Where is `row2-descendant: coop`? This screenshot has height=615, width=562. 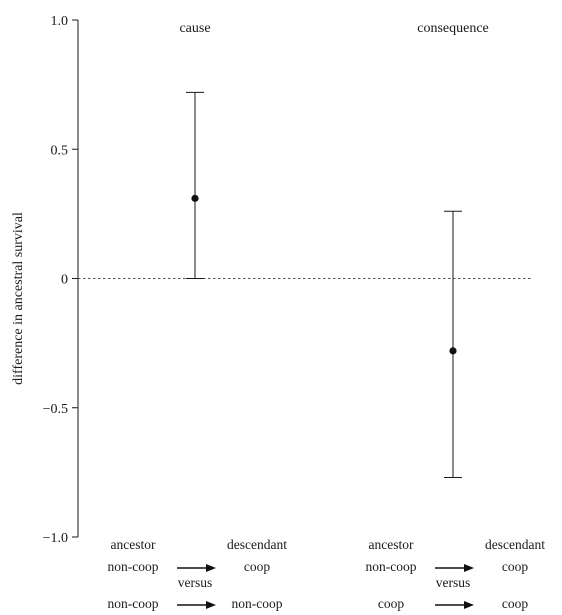 row2-descendant: coop is located at coordinates (515, 603).